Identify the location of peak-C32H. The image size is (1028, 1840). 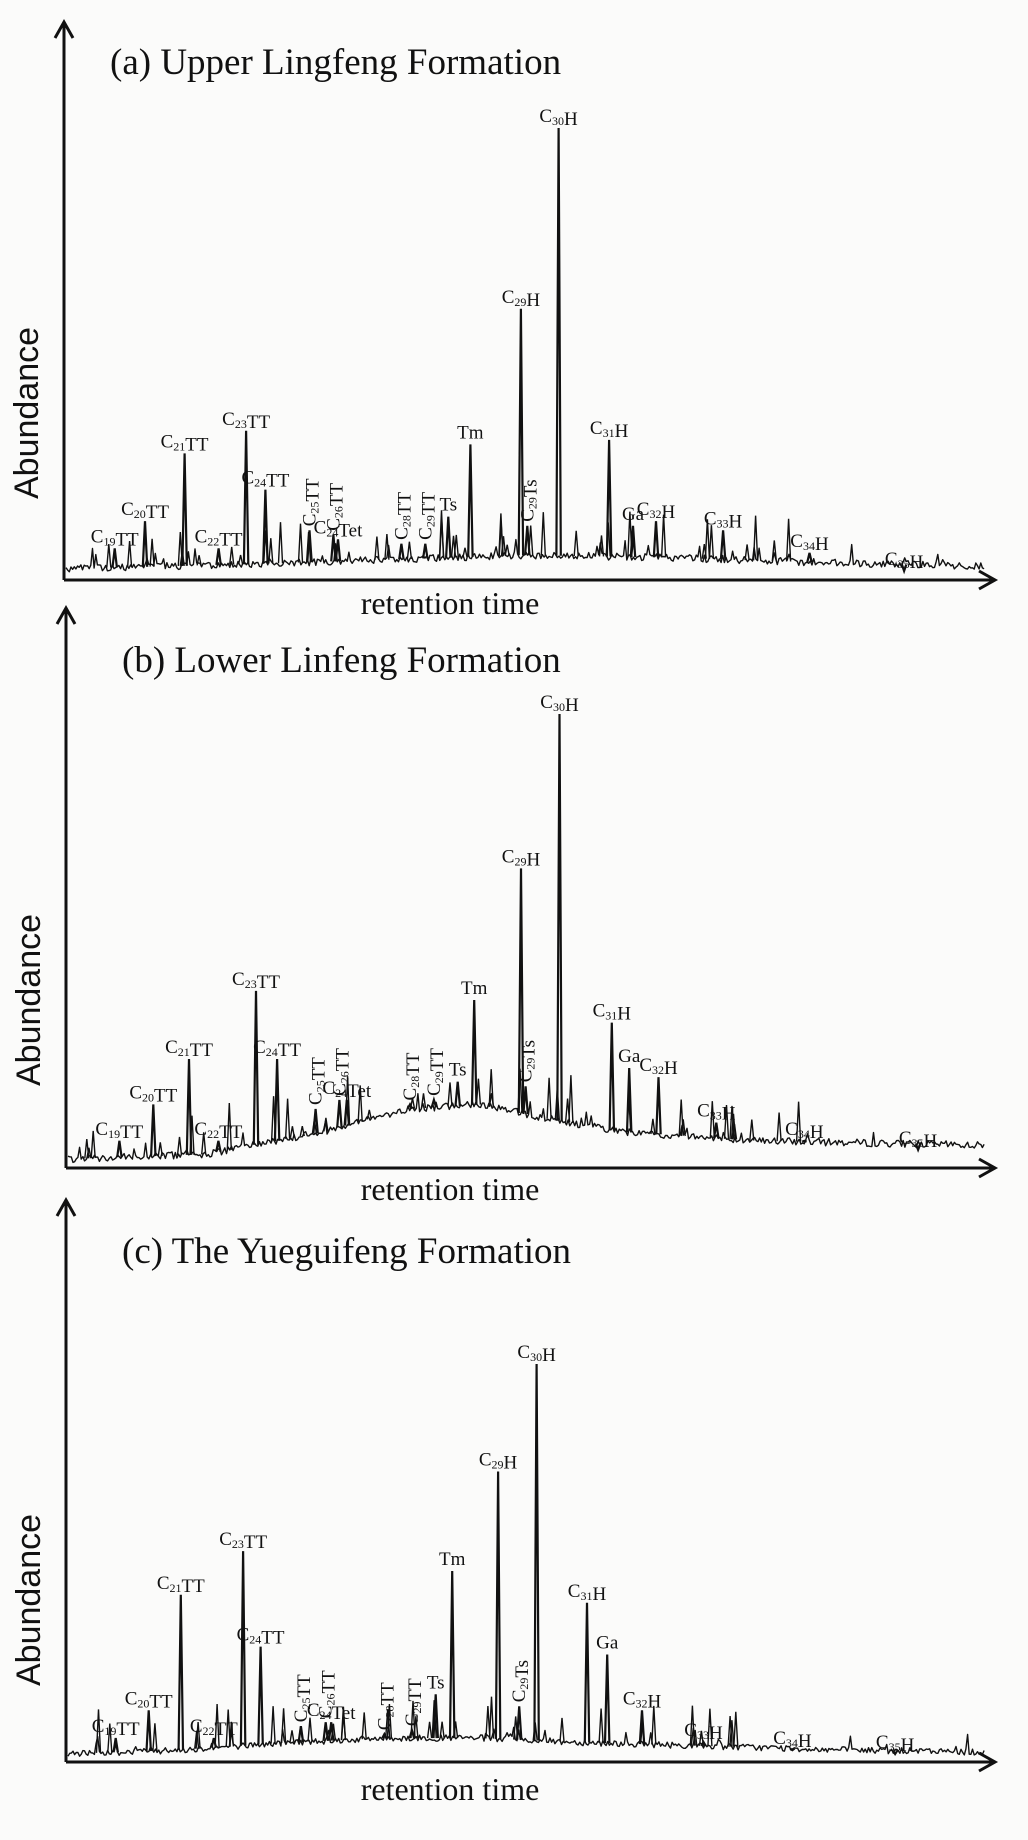
(658, 1106).